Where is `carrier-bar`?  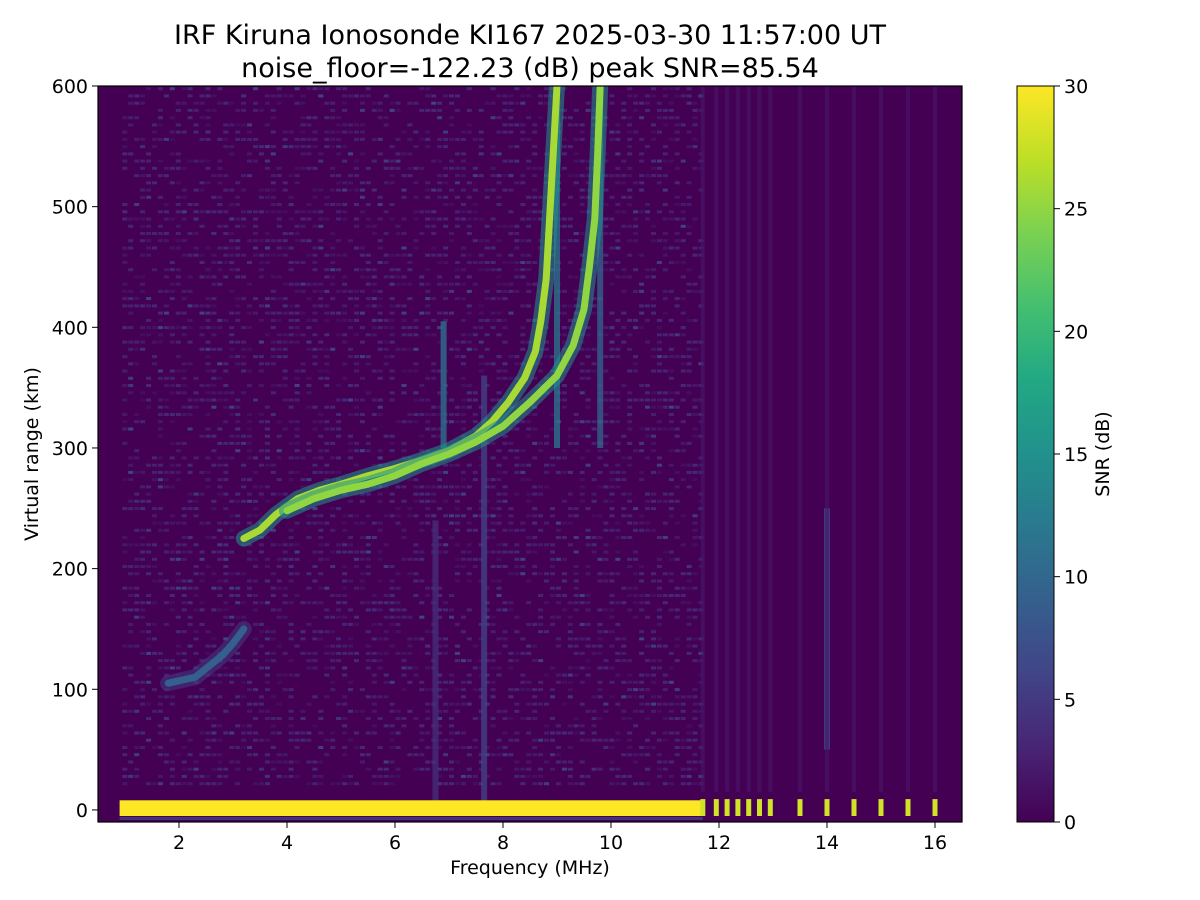
carrier-bar is located at coordinates (935, 807).